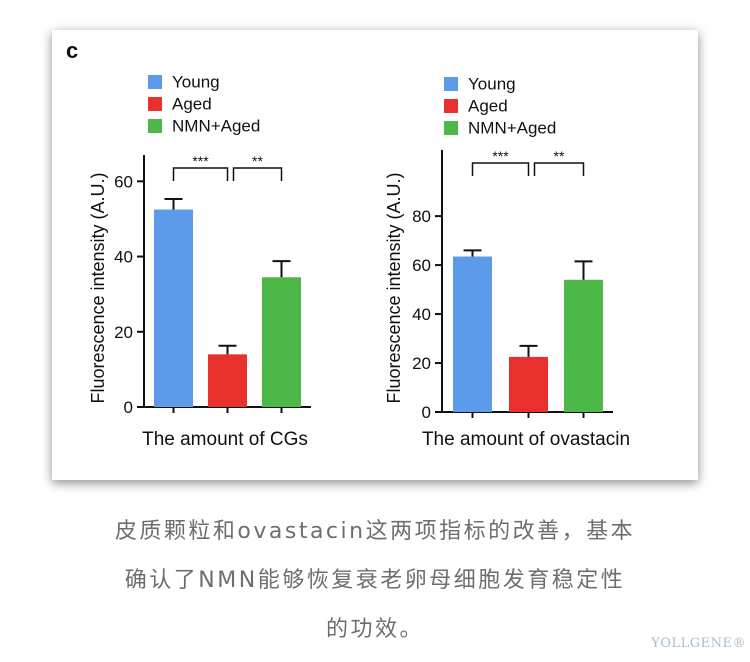 This screenshot has height=662, width=750. Describe the element at coordinates (123, 332) in the screenshot. I see `chart1-y-tick-label: 20` at that location.